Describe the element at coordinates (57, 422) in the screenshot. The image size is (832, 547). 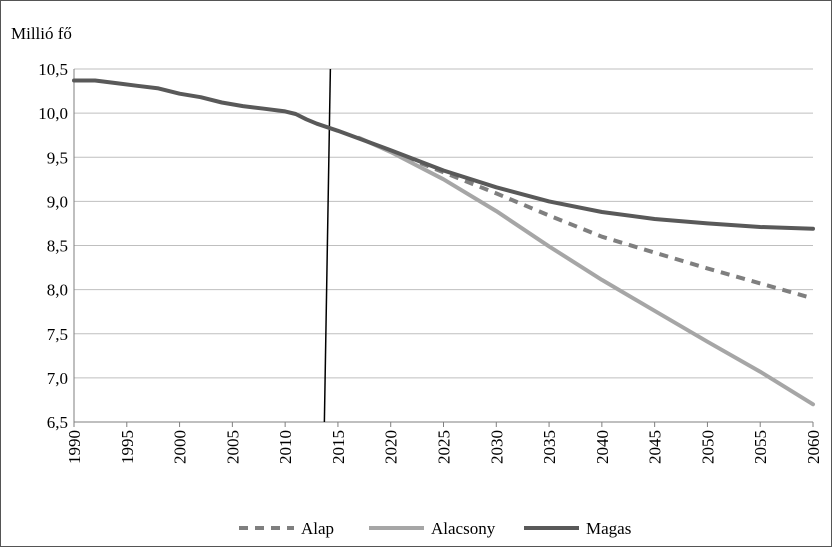
I see `y-tick-label: 6,5` at that location.